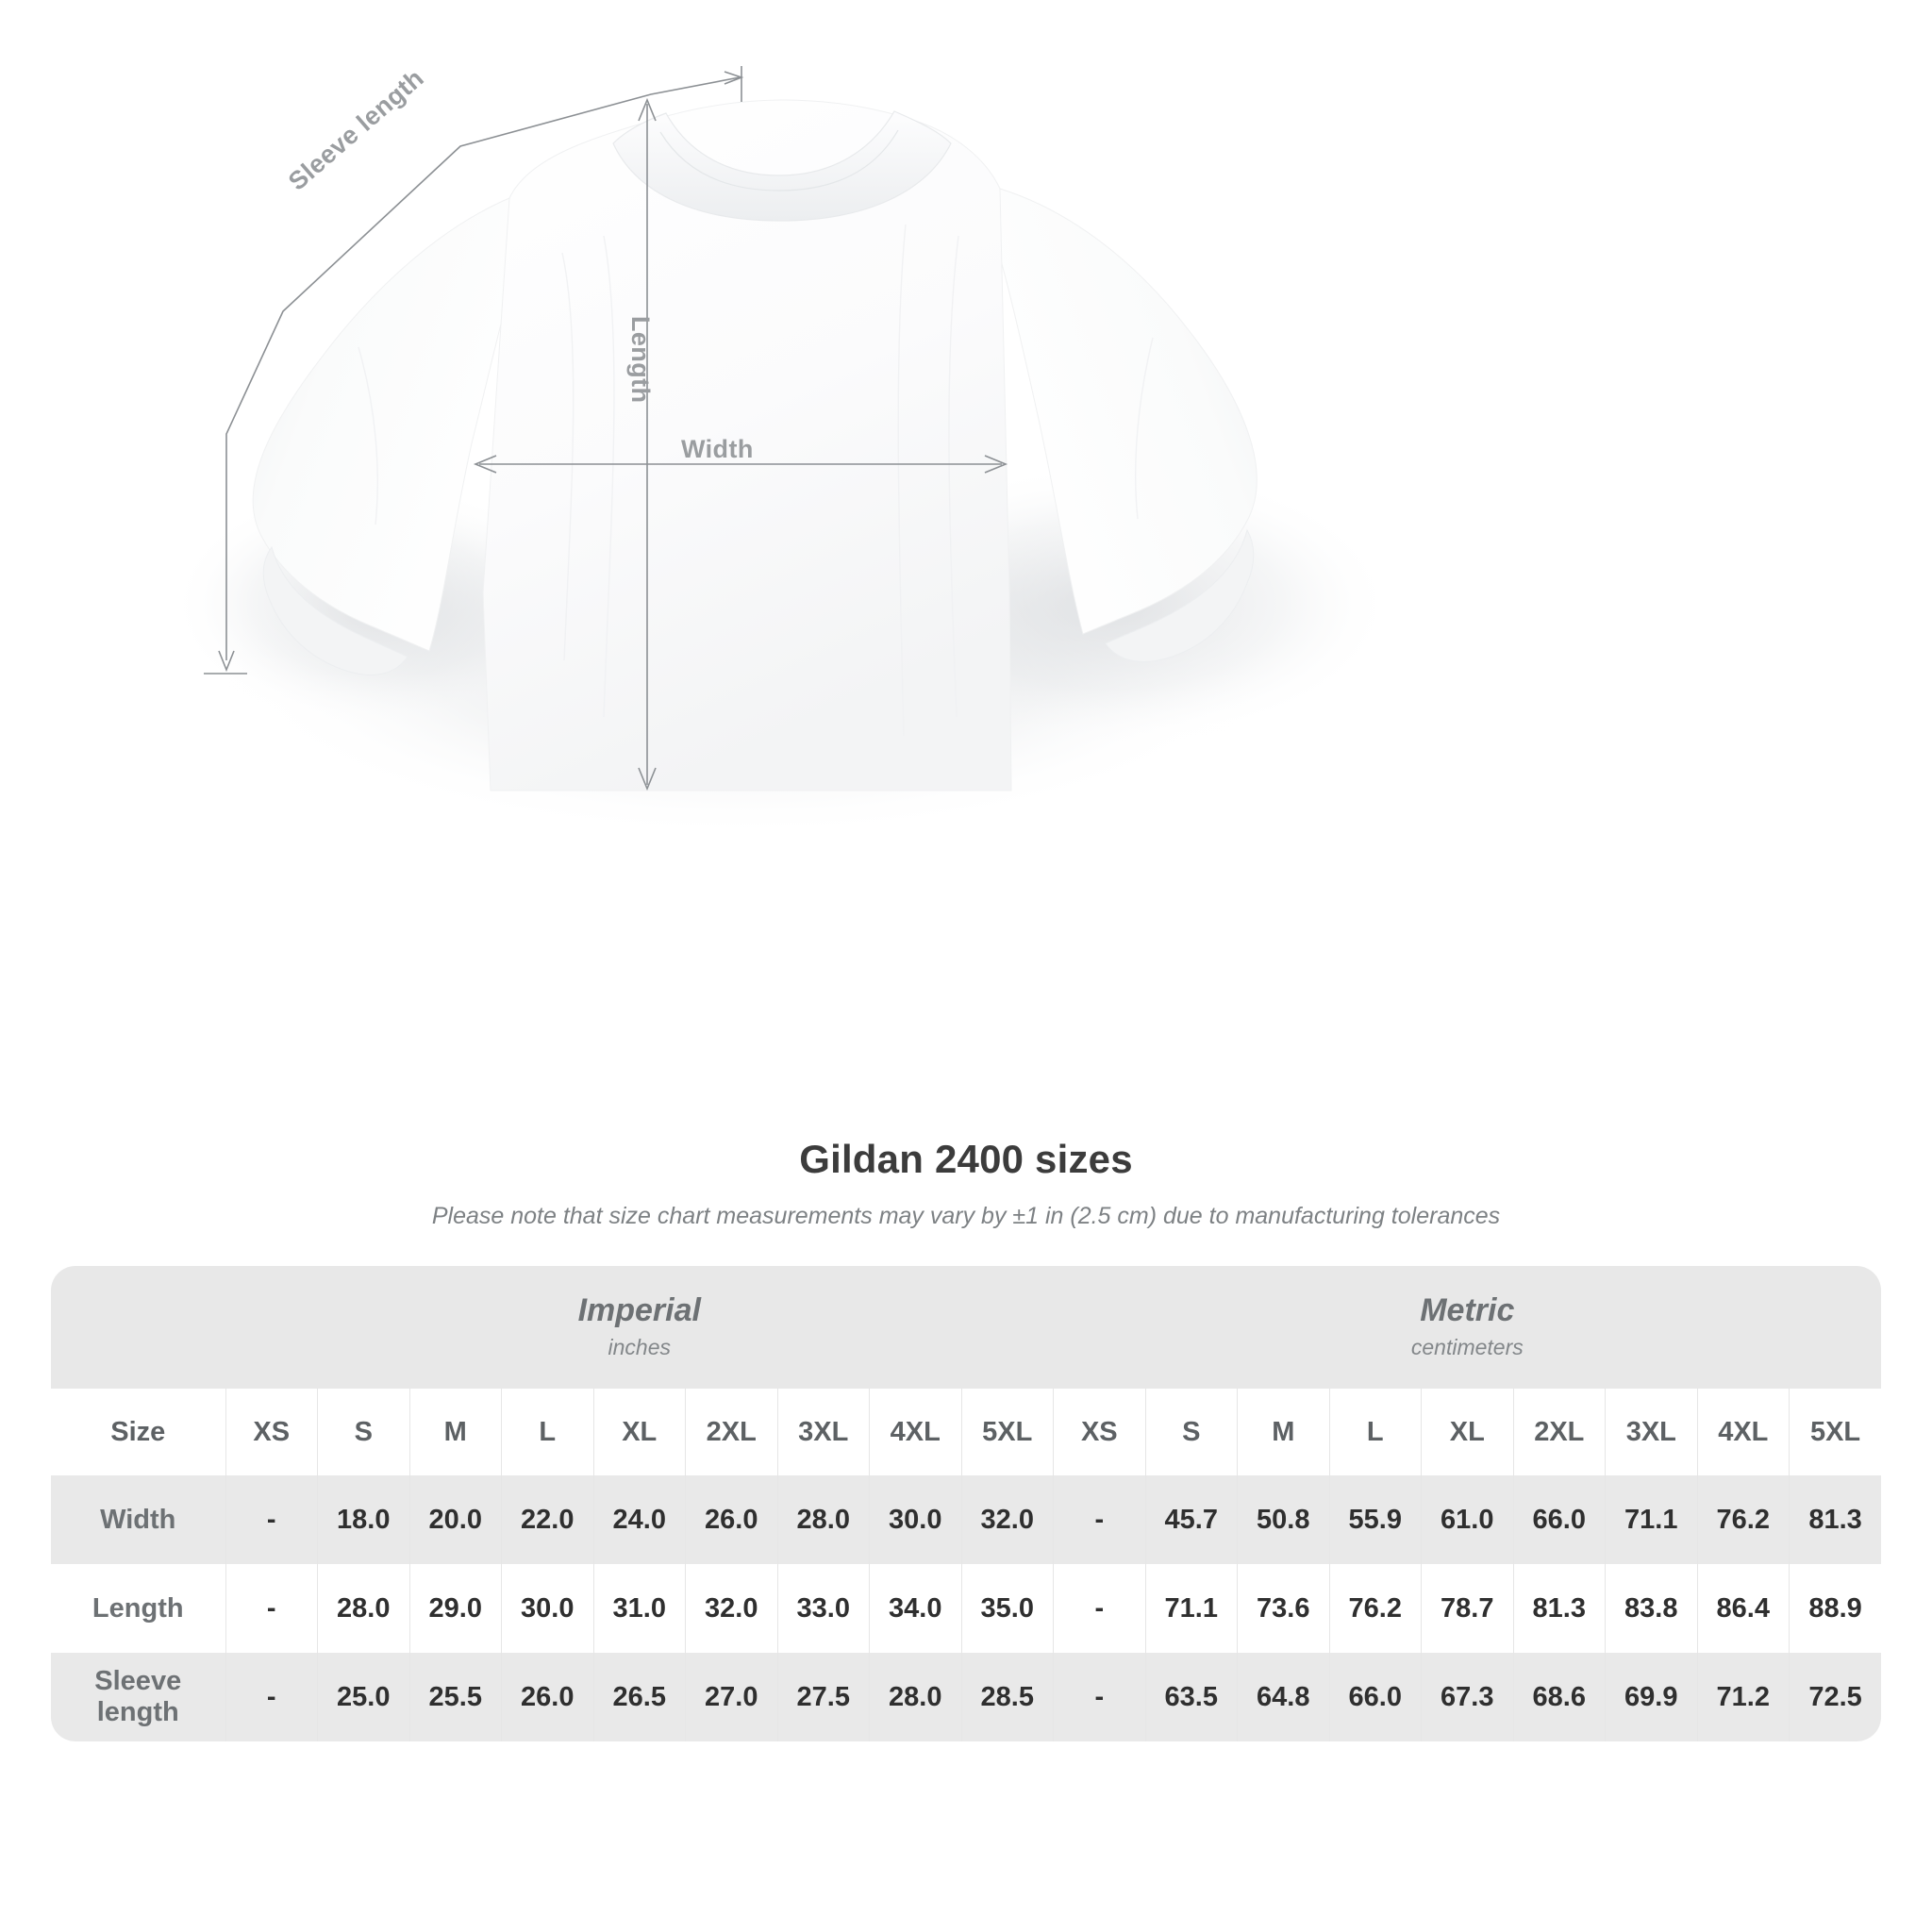  Describe the element at coordinates (966, 1159) in the screenshot. I see `page-title: Gildan 2400 sizes` at that location.